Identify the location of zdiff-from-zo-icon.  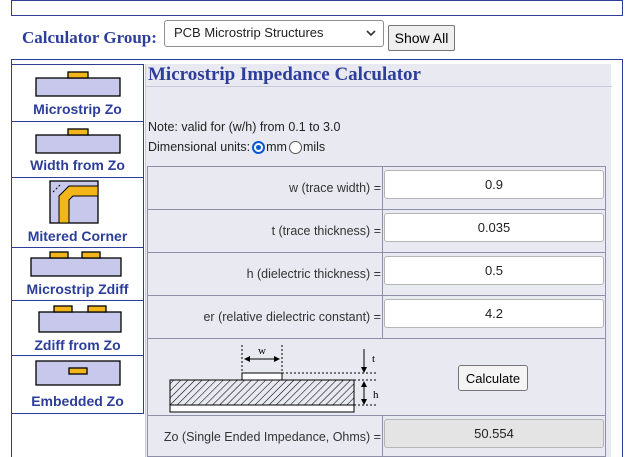
(80, 319).